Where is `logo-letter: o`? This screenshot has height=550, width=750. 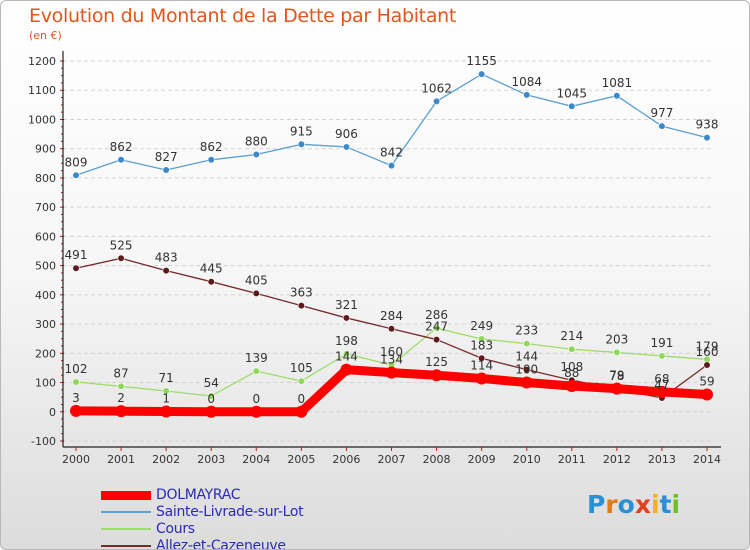 logo-letter: o is located at coordinates (626, 504).